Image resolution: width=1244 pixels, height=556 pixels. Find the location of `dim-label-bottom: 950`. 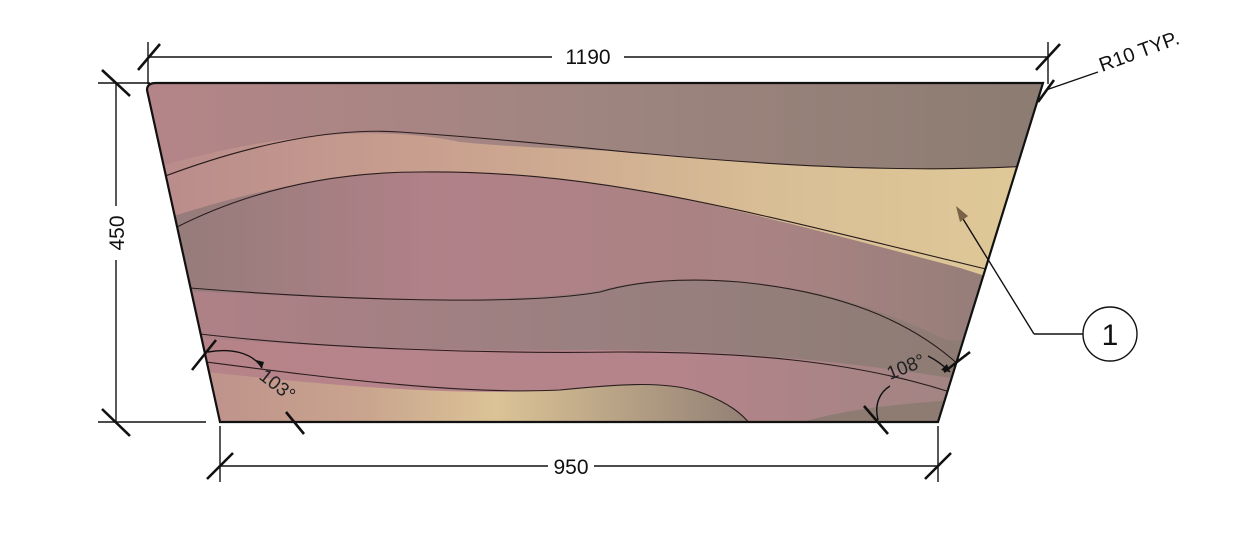

dim-label-bottom: 950 is located at coordinates (570, 467).